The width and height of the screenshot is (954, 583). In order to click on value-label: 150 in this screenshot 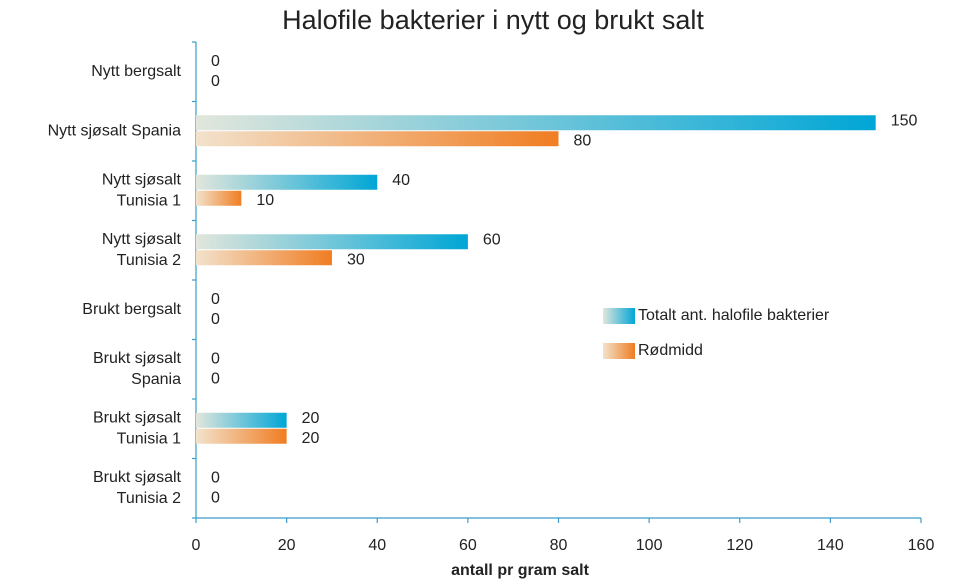, I will do `click(904, 120)`.